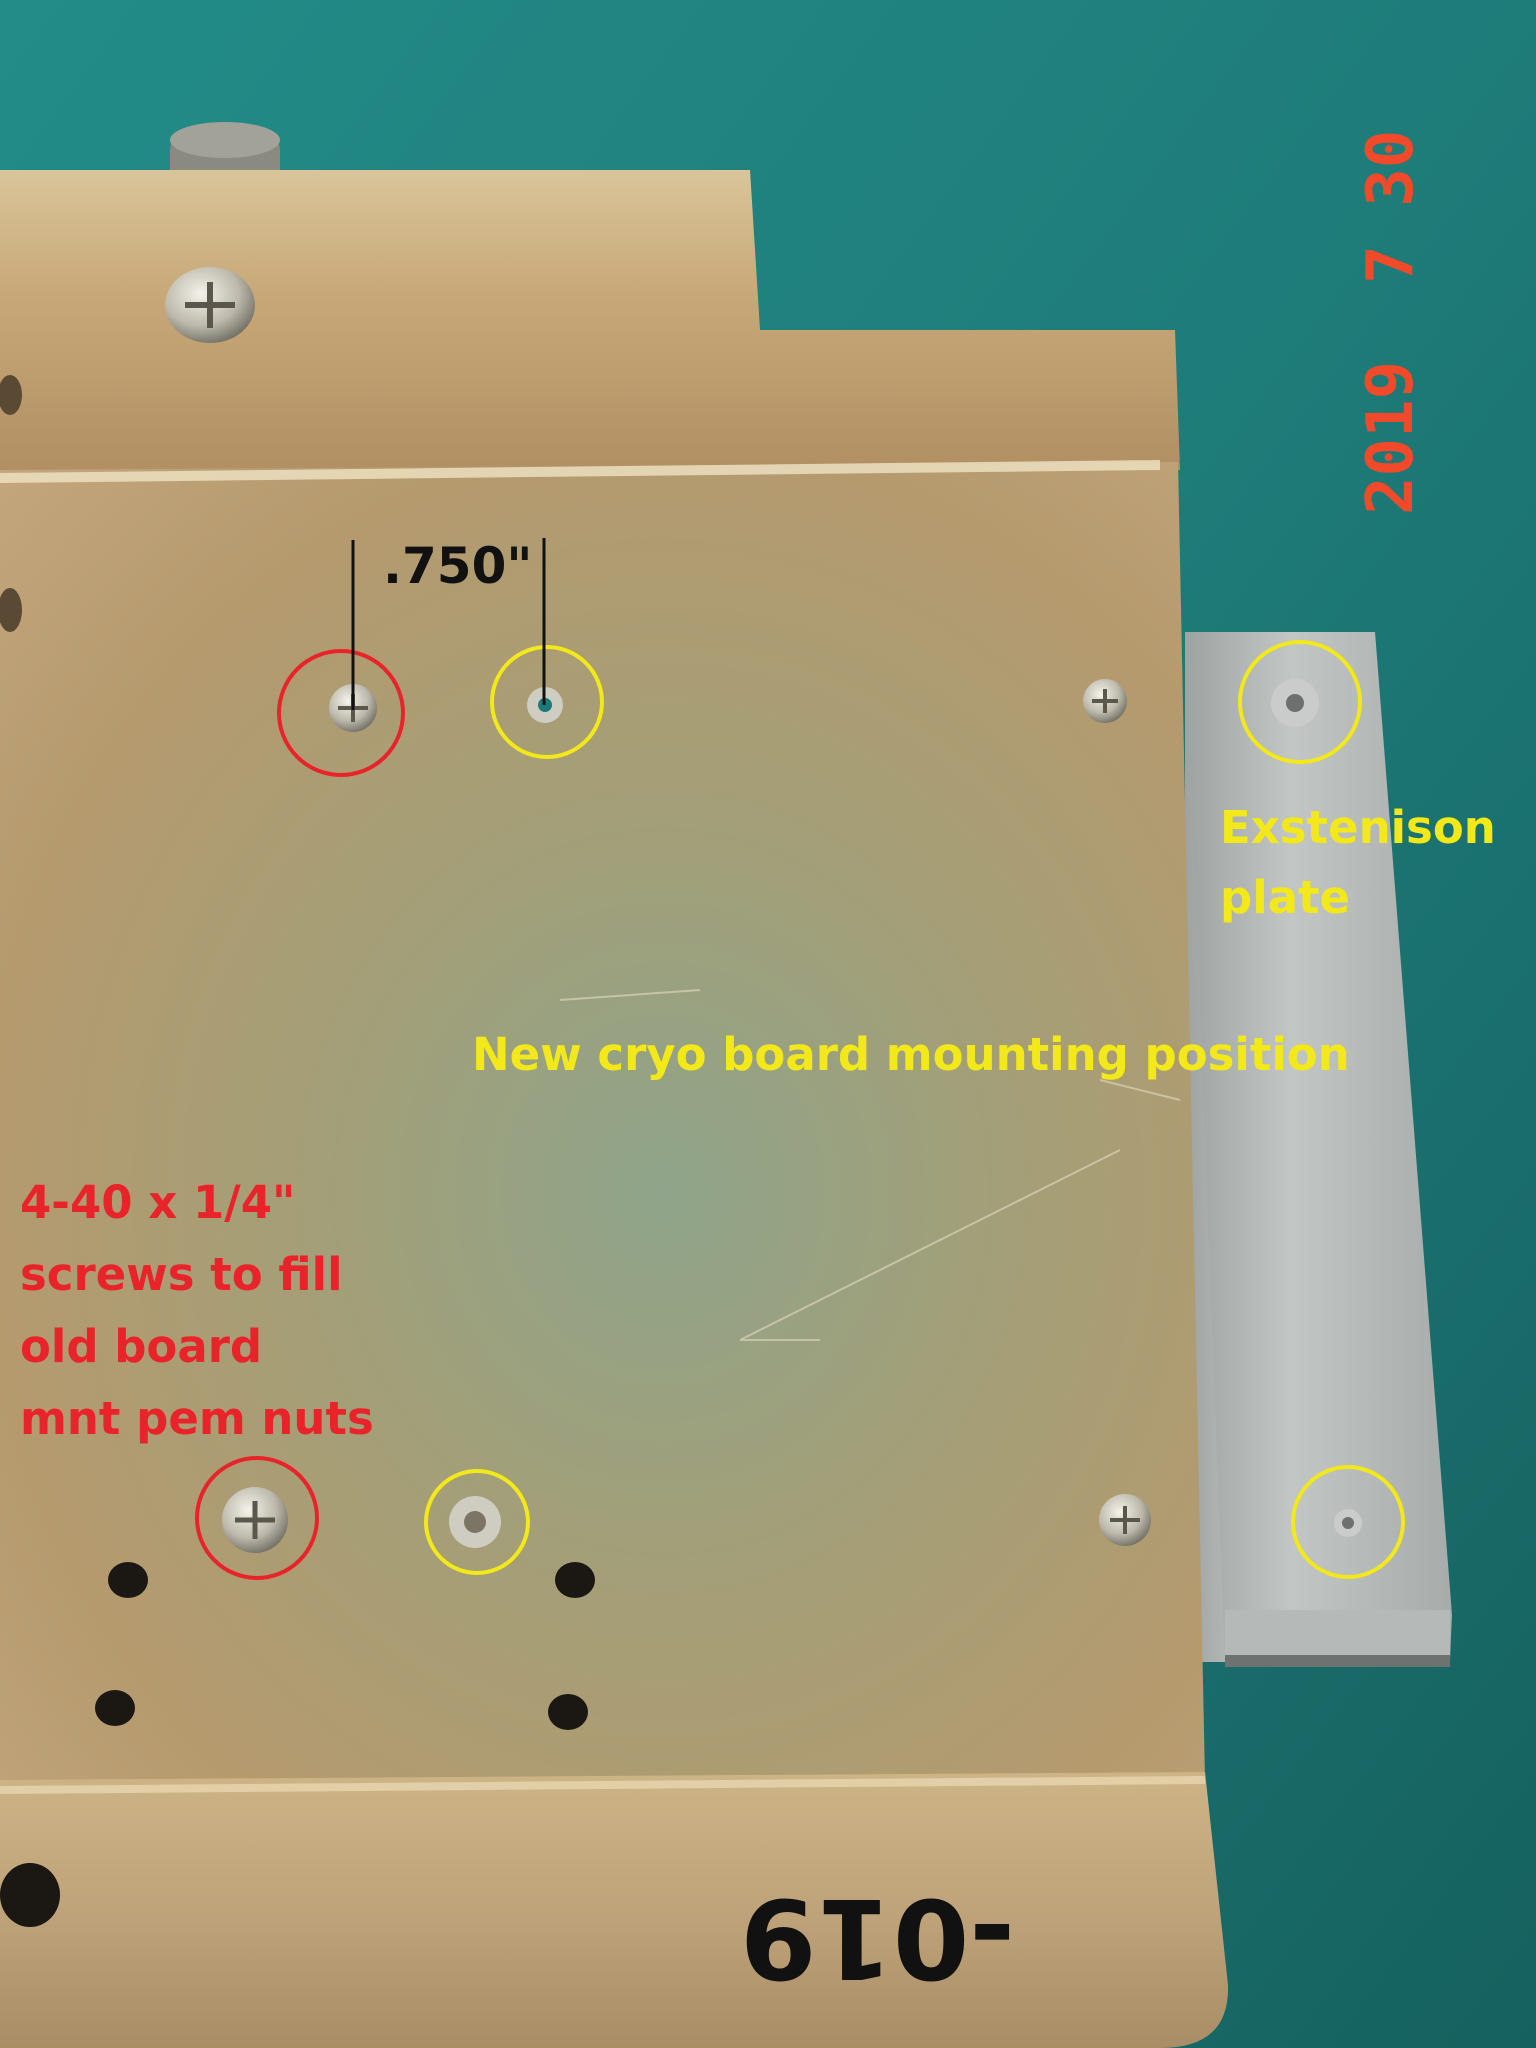 The image size is (1536, 2048). What do you see at coordinates (1295, 703) in the screenshot?
I see `extension-plate-nut-top` at bounding box center [1295, 703].